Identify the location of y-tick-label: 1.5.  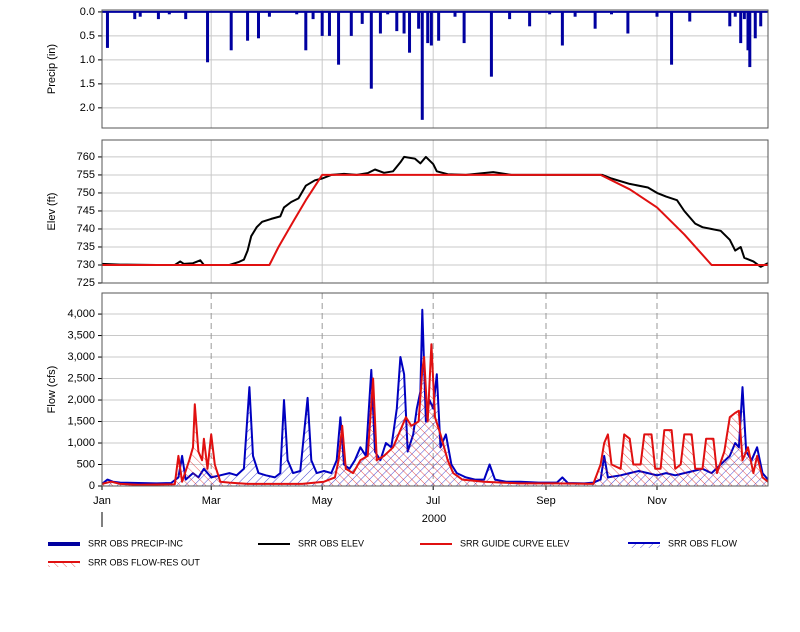
(87, 84).